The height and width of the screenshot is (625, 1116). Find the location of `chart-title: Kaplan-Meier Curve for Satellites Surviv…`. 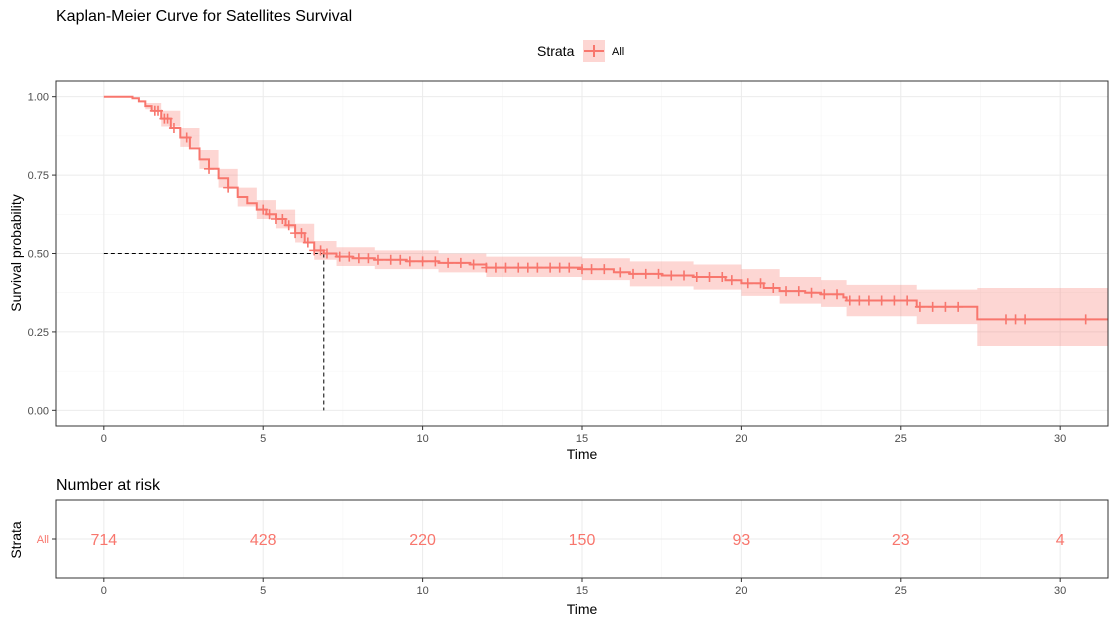

chart-title: Kaplan-Meier Curve for Satellites Surviv… is located at coordinates (204, 16).